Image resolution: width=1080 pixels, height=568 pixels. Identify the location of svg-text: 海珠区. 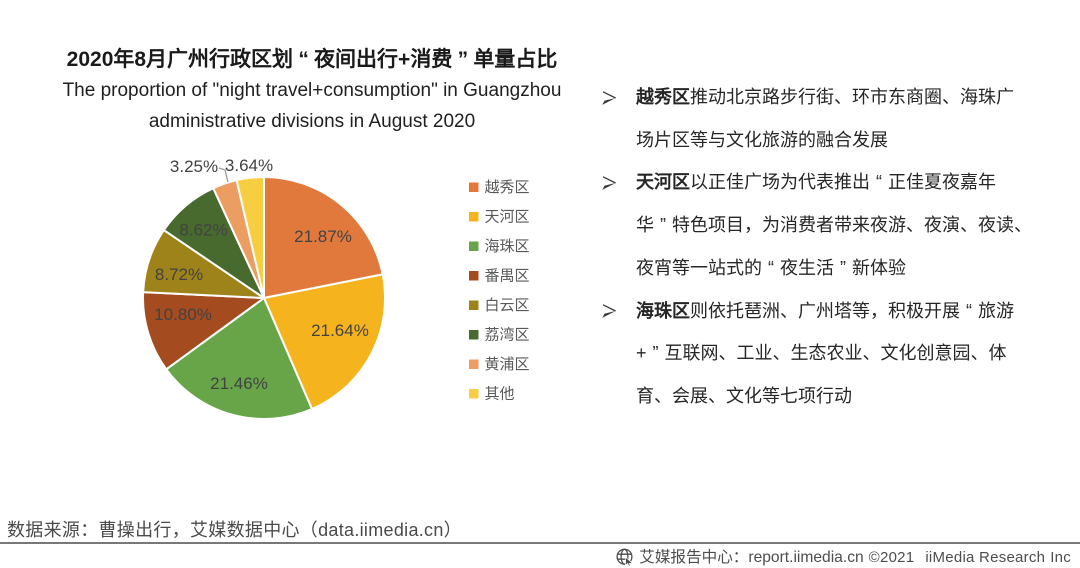
(507, 246).